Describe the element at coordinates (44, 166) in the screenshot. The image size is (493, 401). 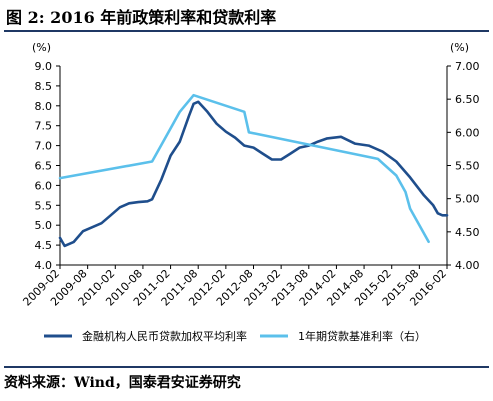
I see `left-tick-label: 6.5` at that location.